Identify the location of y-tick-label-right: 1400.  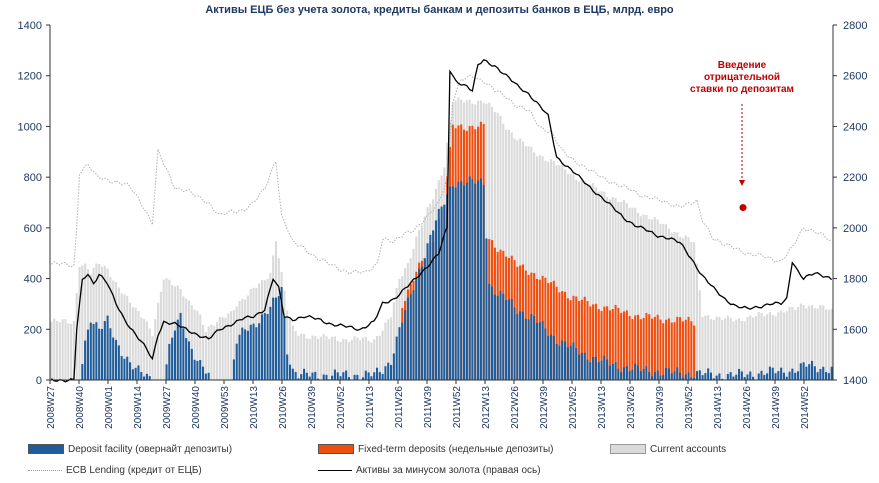
(855, 381).